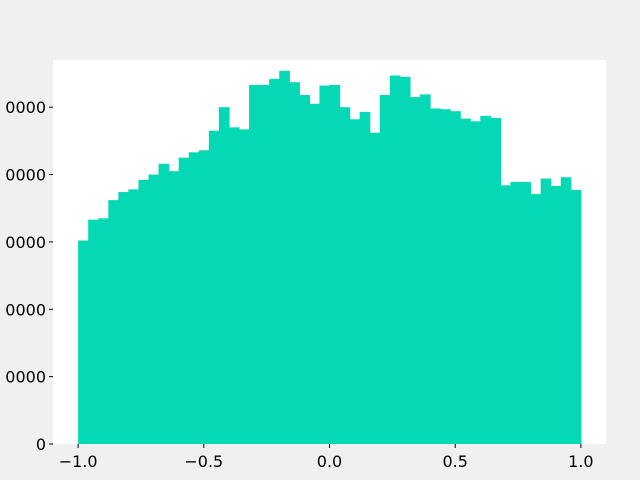 The image size is (640, 480). What do you see at coordinates (41, 444) in the screenshot?
I see `y-tick-label: 0` at bounding box center [41, 444].